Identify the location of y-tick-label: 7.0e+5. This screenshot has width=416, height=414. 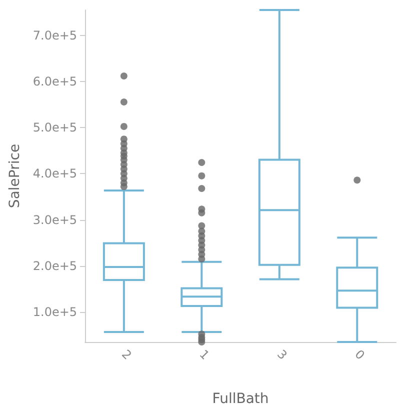
(55, 35).